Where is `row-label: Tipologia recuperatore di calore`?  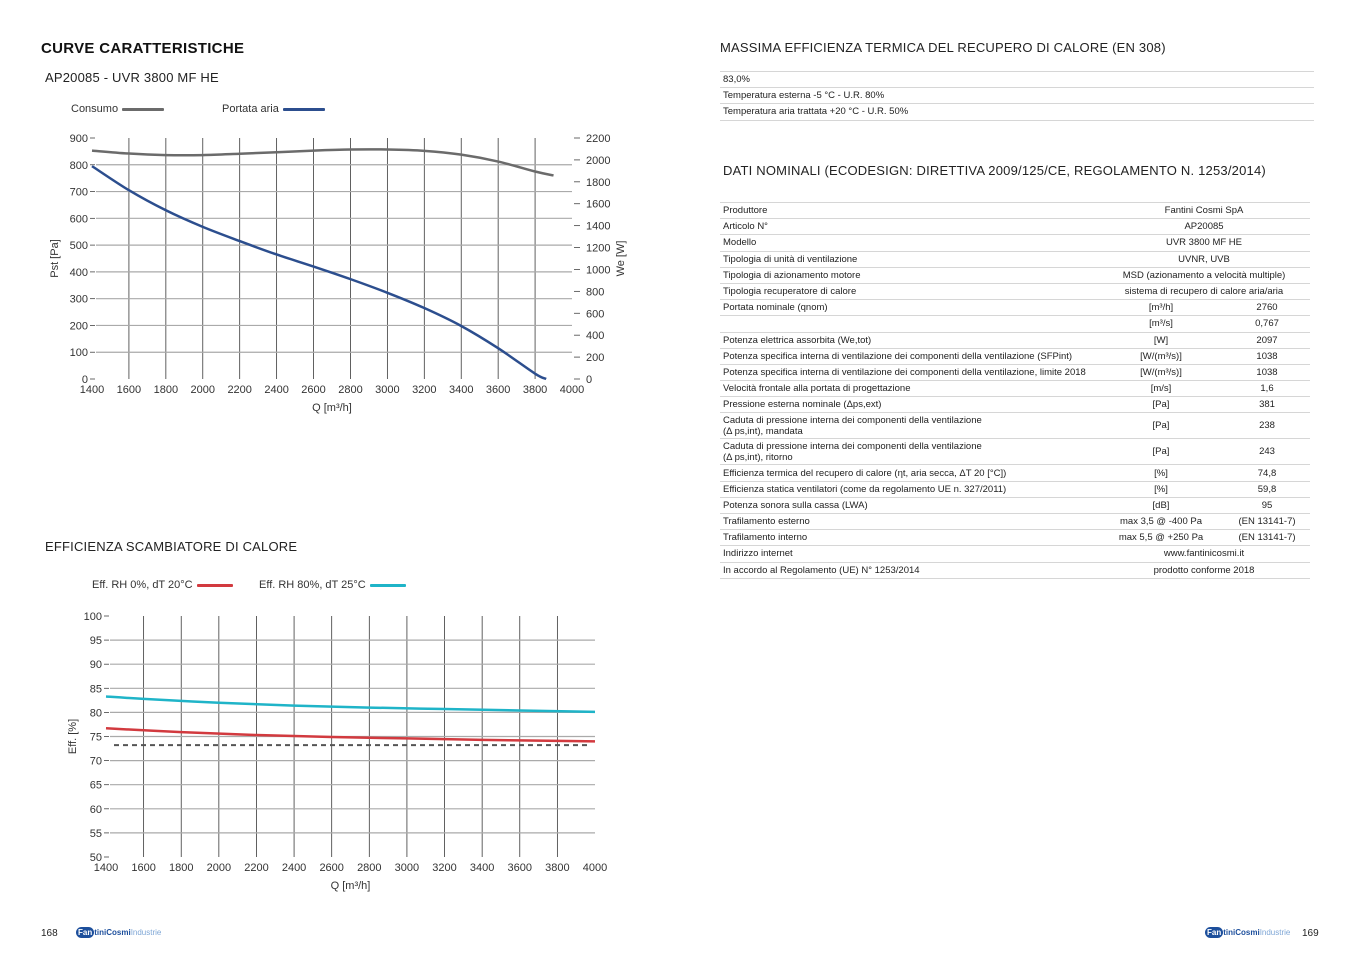 row-label: Tipologia recuperatore di calore is located at coordinates (909, 292).